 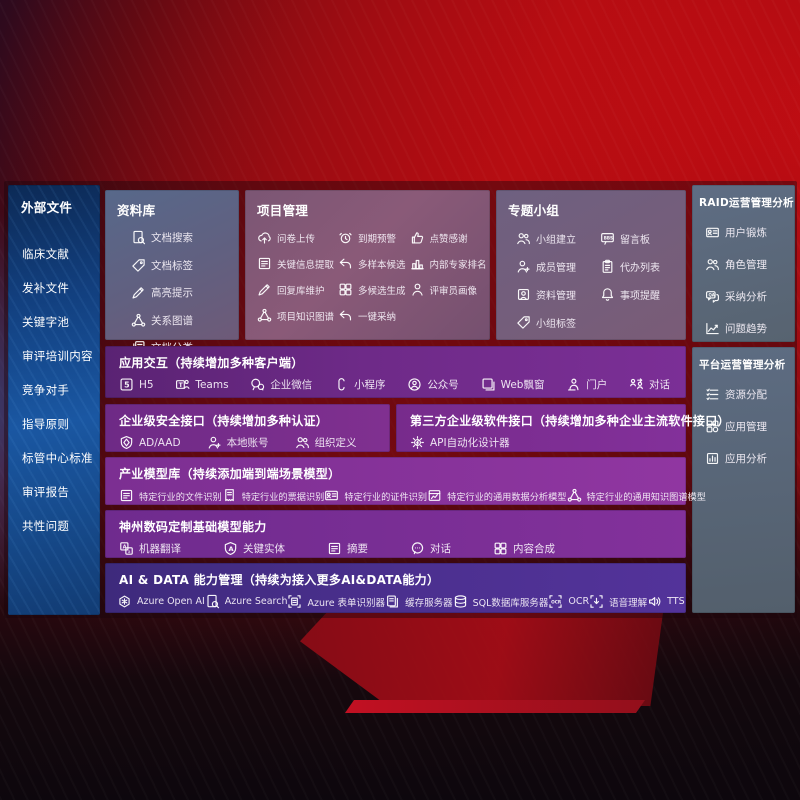 I want to click on feature-item-knowledge-model: 项目知识图谱, so click(x=295, y=315).